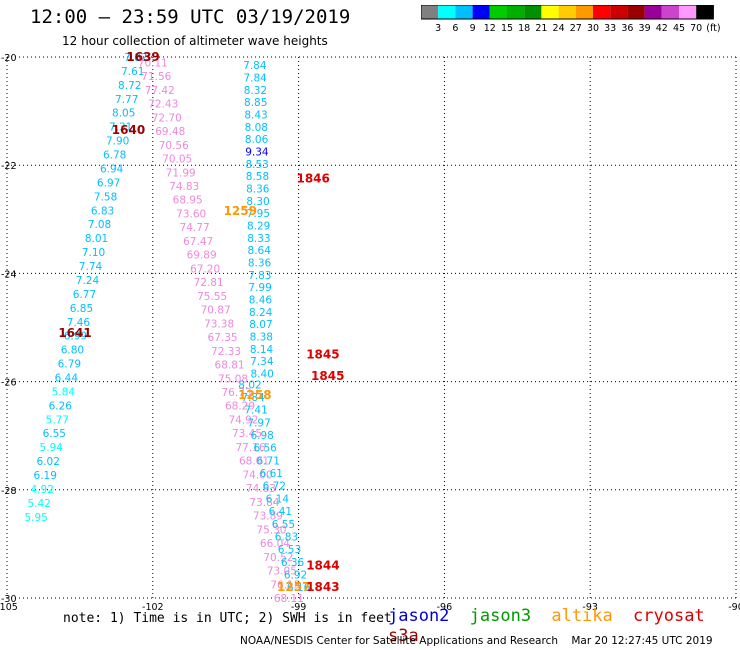  Describe the element at coordinates (223, 338) in the screenshot. I see `swh-value: 67.35` at that location.